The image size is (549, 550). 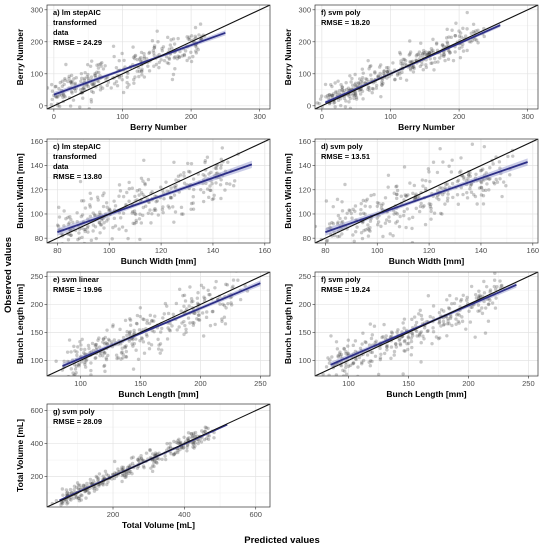 What do you see at coordinates (158, 324) in the screenshot?
I see `plot-area` at bounding box center [158, 324].